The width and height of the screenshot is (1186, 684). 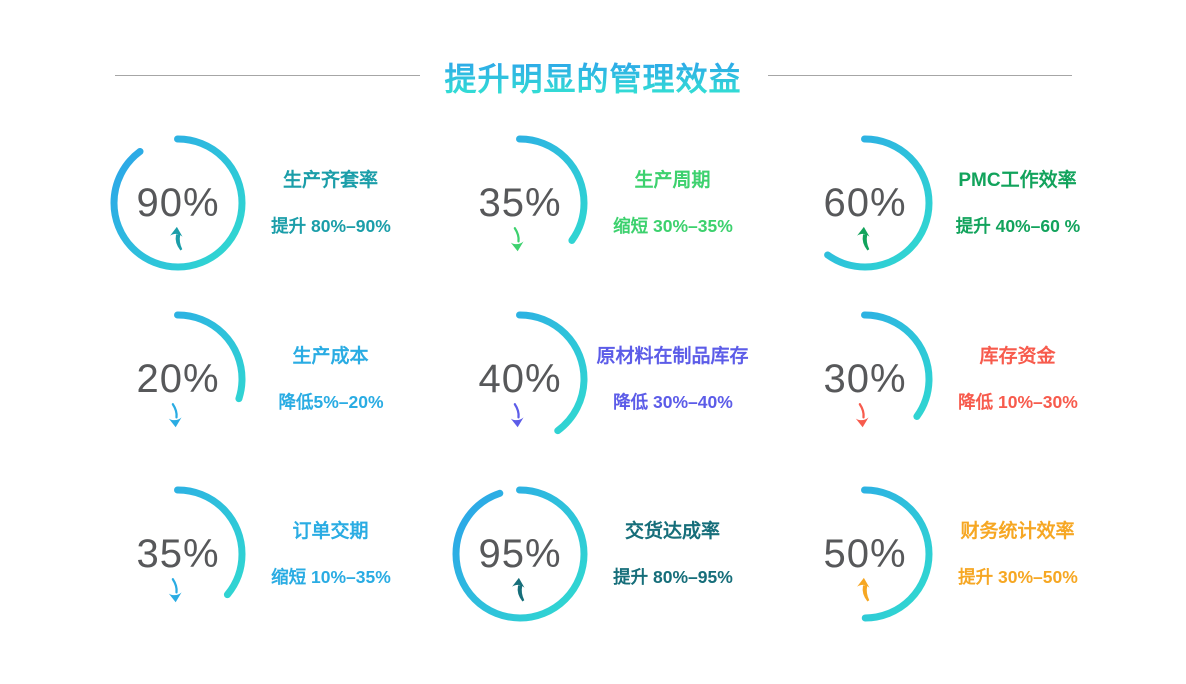 I want to click on gauge-percent-label: 40%, so click(x=520, y=379).